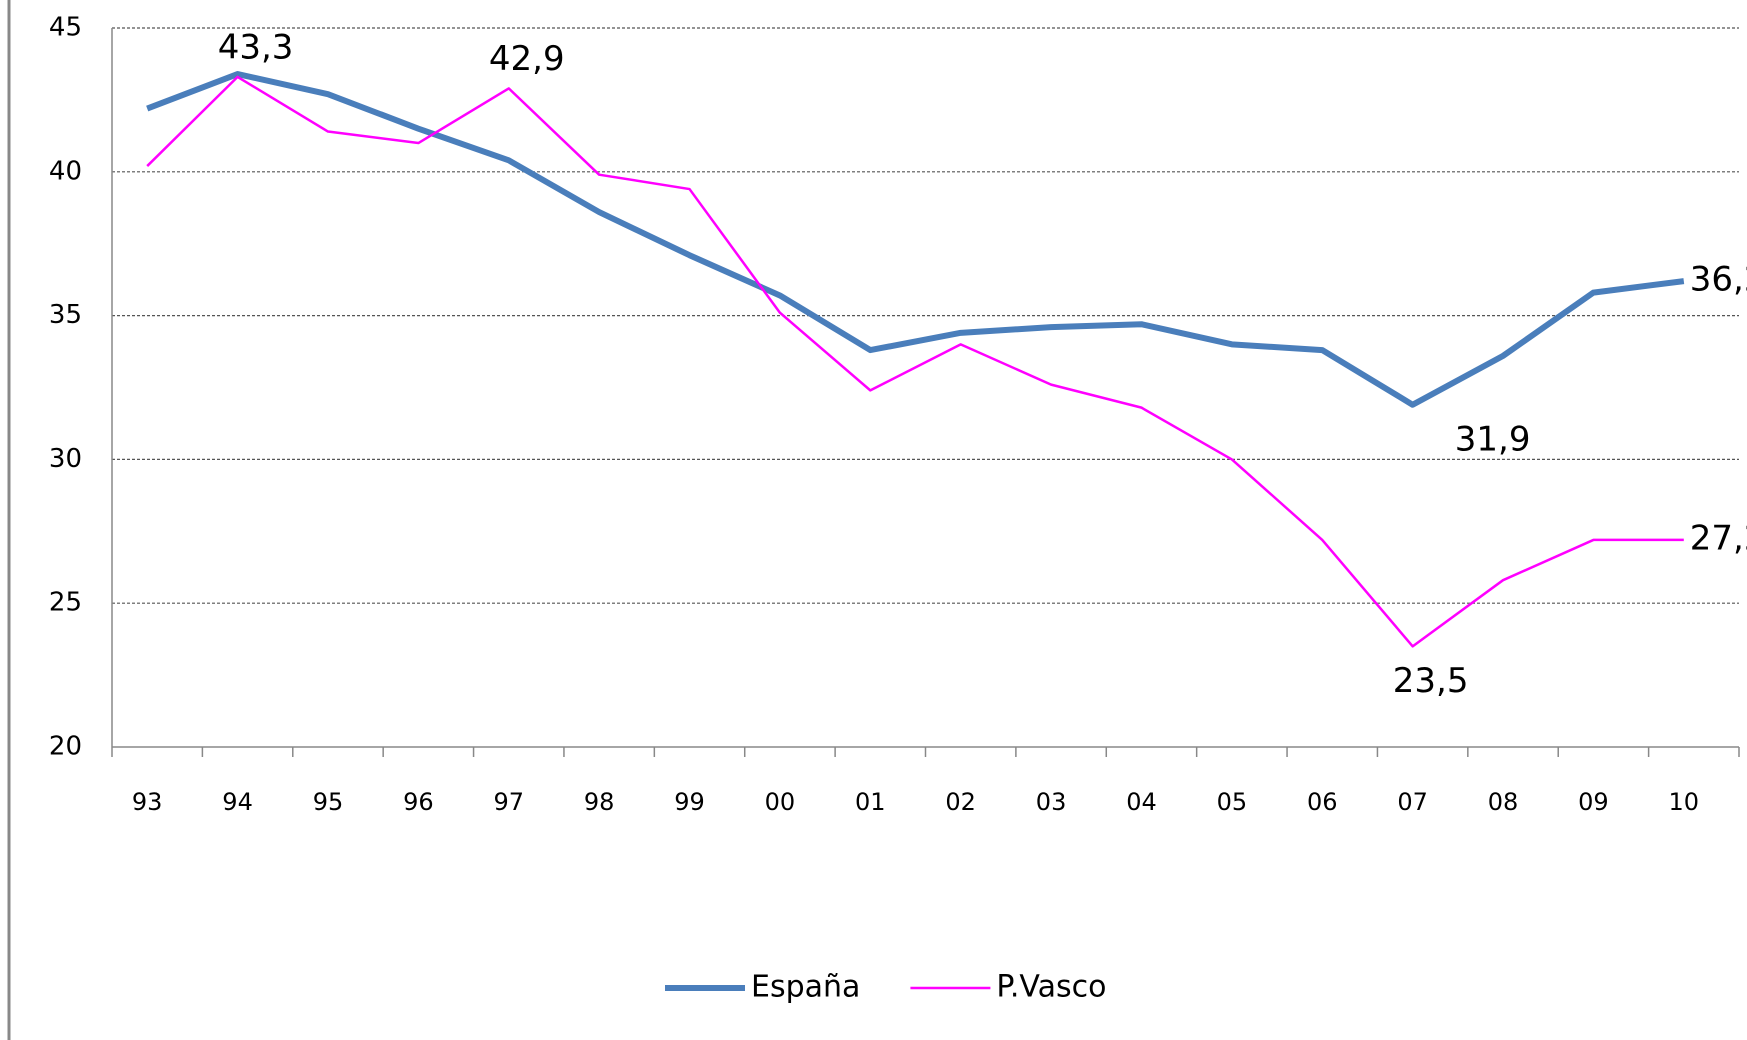  I want to click on data-label: 27,2, so click(1718, 538).